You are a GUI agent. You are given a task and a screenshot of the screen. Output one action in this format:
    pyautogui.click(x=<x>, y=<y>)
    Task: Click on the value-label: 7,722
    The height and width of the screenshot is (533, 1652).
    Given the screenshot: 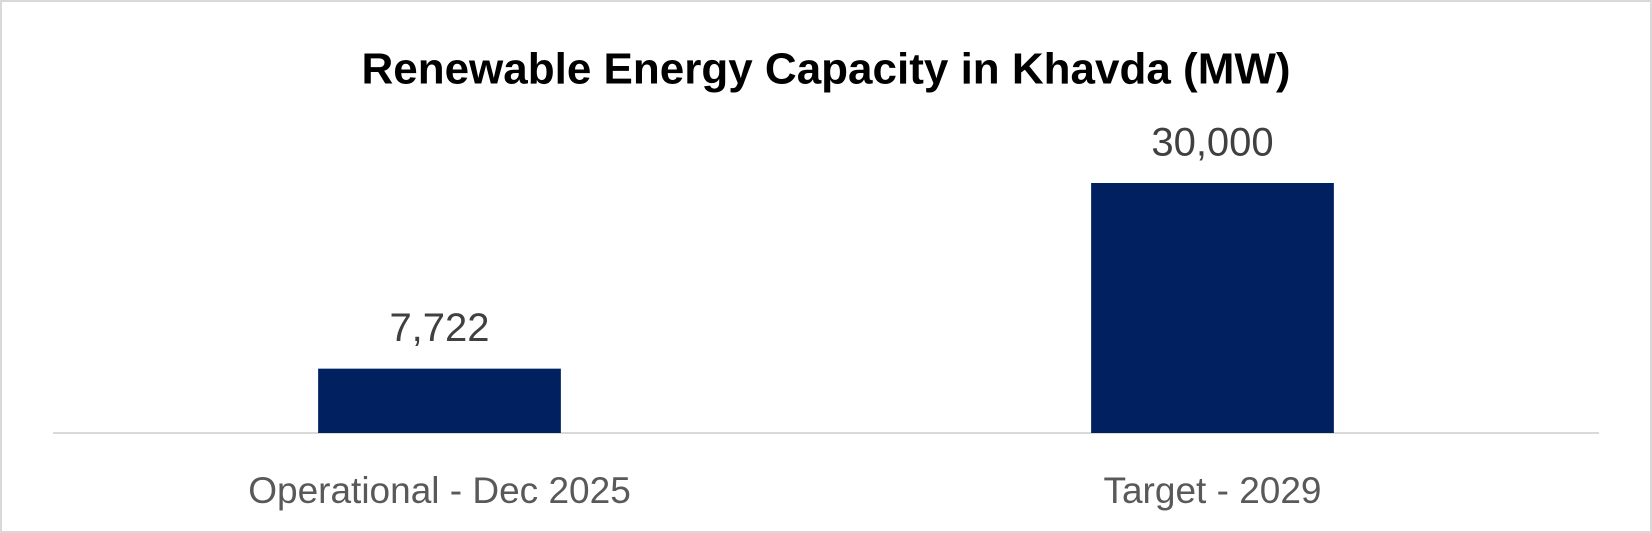 What is the action you would take?
    pyautogui.click(x=439, y=328)
    